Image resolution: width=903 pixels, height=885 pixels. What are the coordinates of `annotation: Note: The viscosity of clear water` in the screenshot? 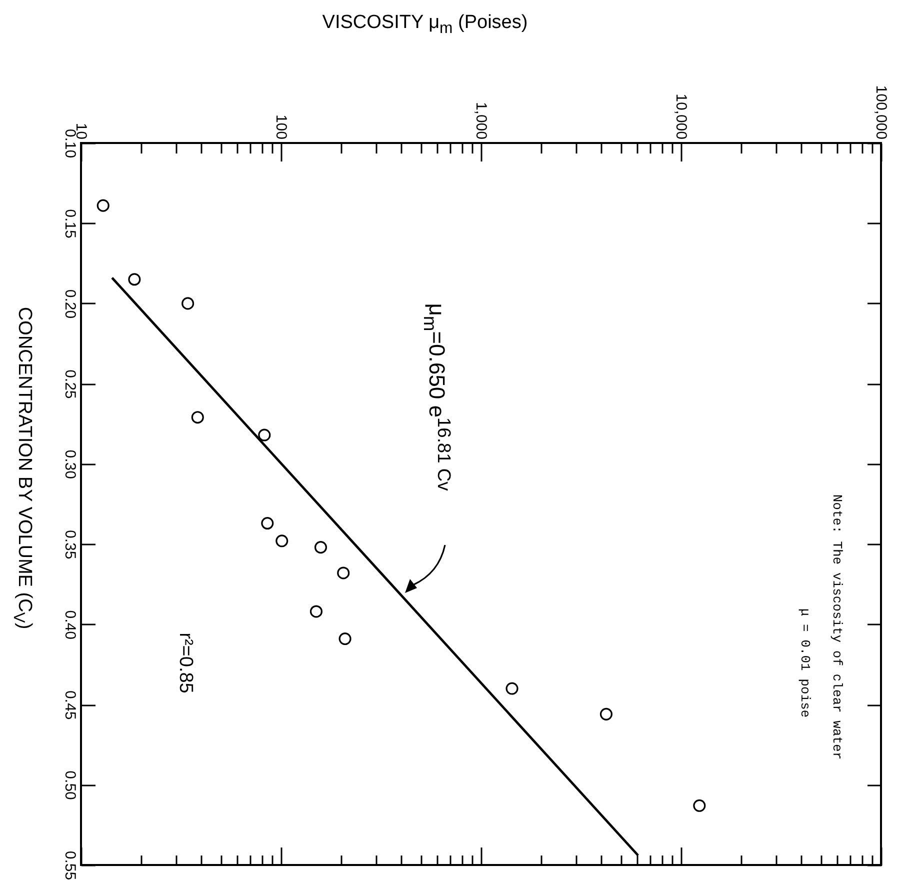 It's located at (837, 627).